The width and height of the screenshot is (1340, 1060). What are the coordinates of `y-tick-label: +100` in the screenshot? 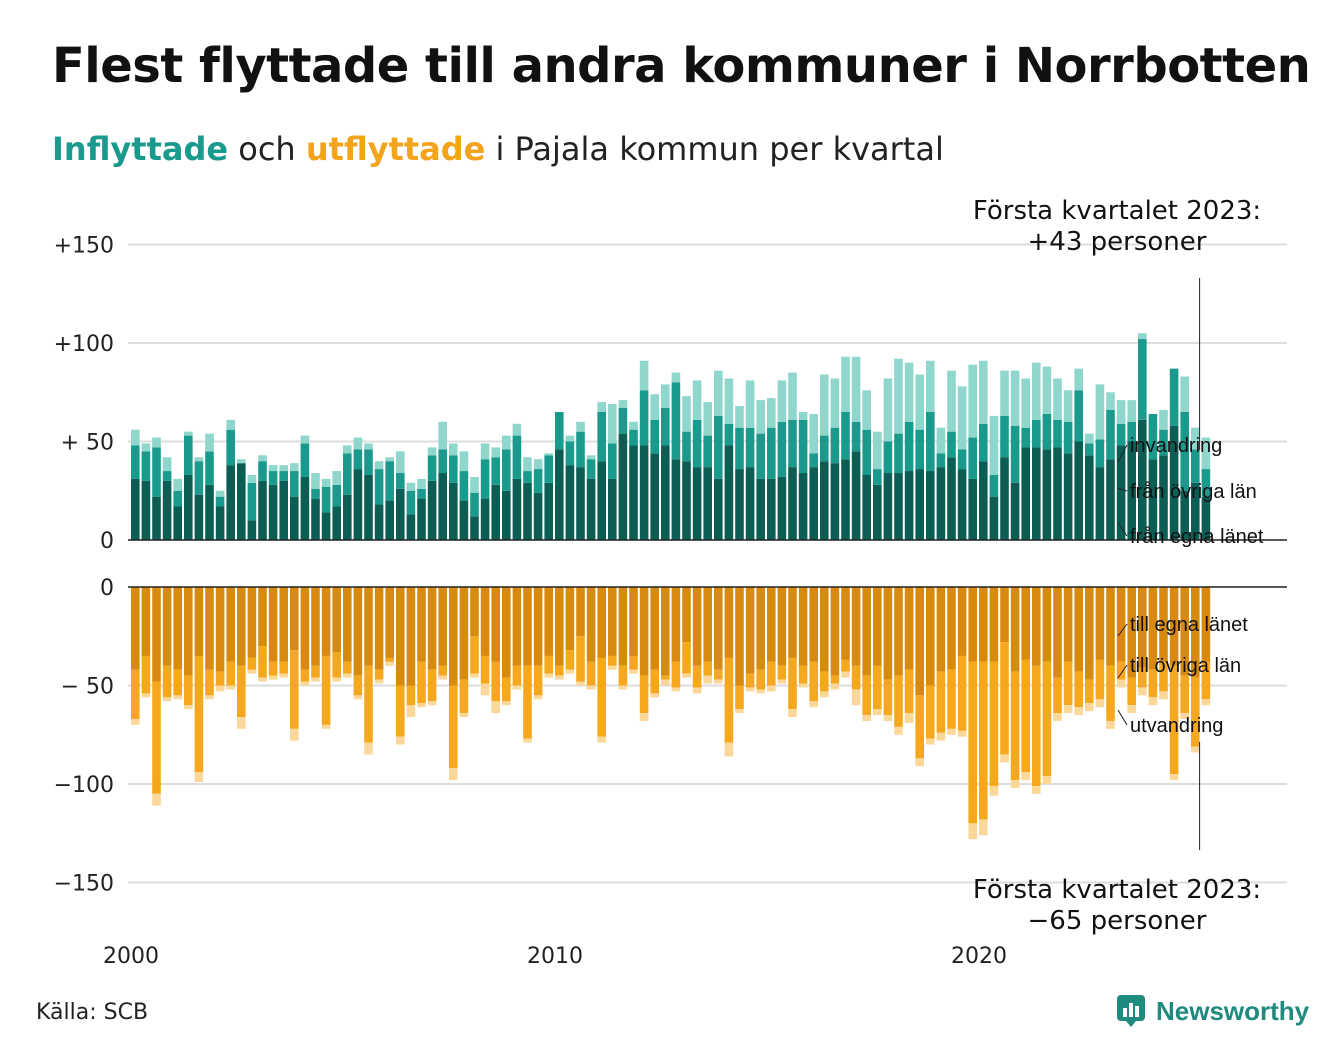 It's located at (84, 344).